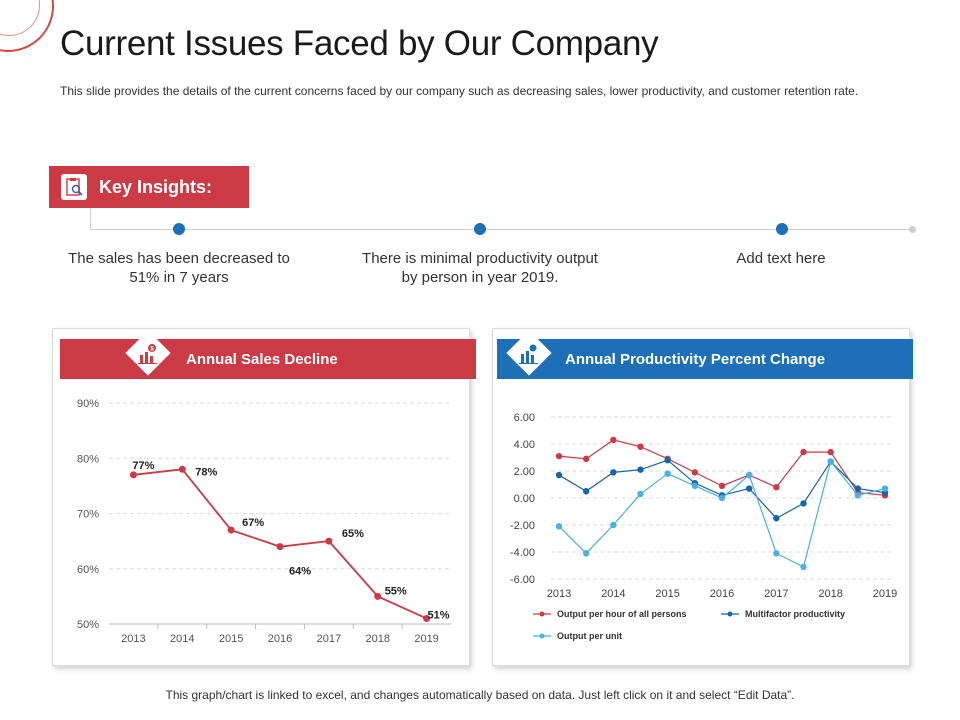 This screenshot has width=960, height=720. Describe the element at coordinates (502, 229) in the screenshot. I see `timeline-line` at that location.